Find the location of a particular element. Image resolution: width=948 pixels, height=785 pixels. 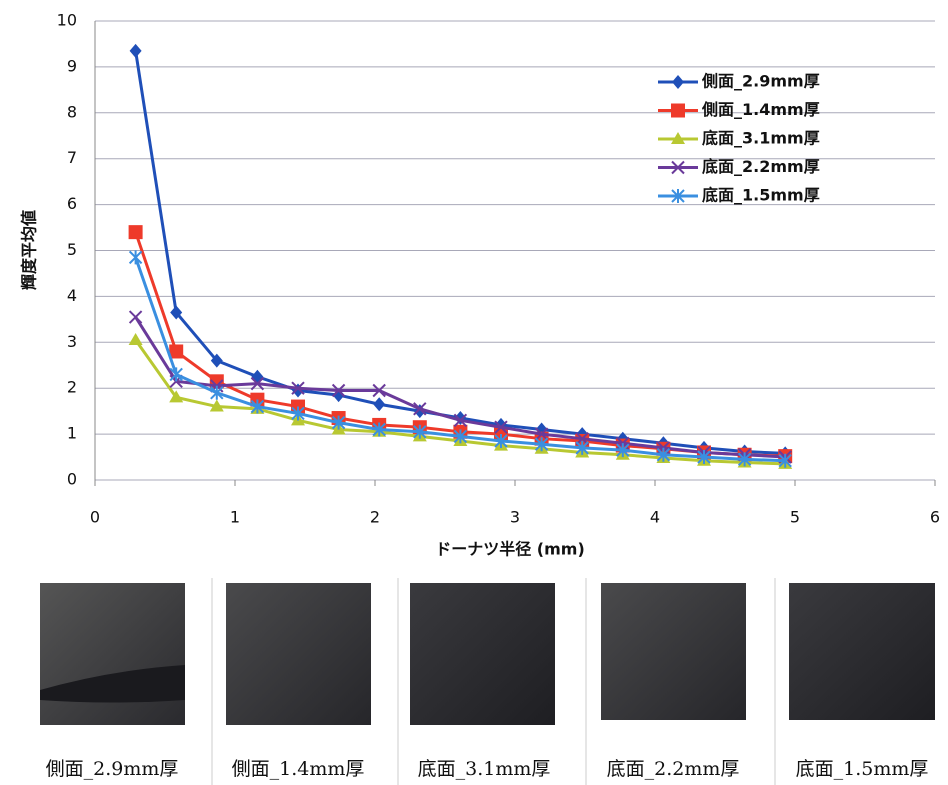

y-tick-label: 10 is located at coordinates (67, 20).